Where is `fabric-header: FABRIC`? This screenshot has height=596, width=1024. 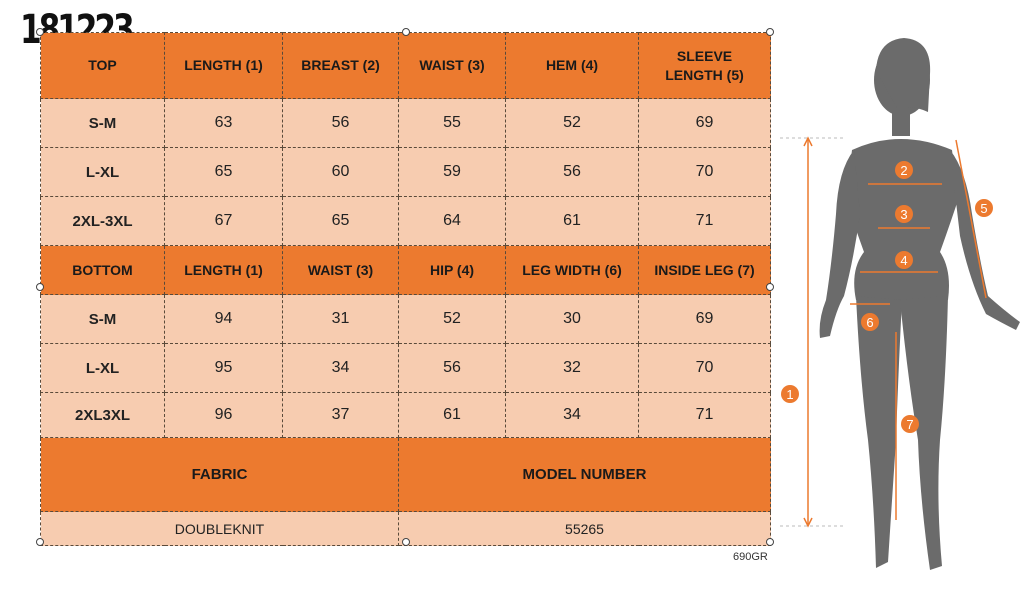
fabric-header: FABRIC is located at coordinates (219, 474).